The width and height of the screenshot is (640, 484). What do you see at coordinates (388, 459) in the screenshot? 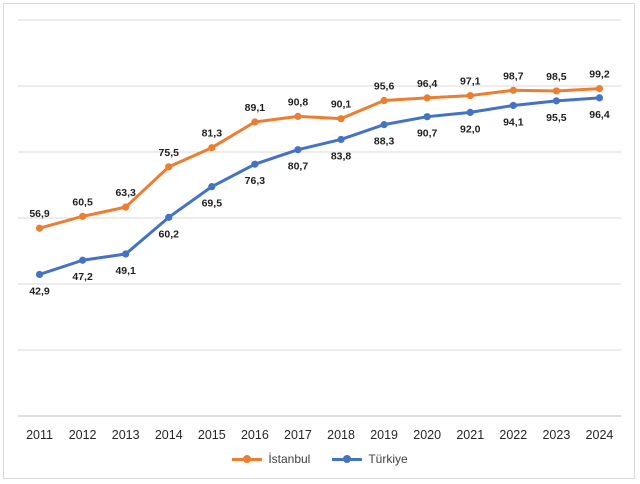
I see `legend-label: Türkiye` at bounding box center [388, 459].